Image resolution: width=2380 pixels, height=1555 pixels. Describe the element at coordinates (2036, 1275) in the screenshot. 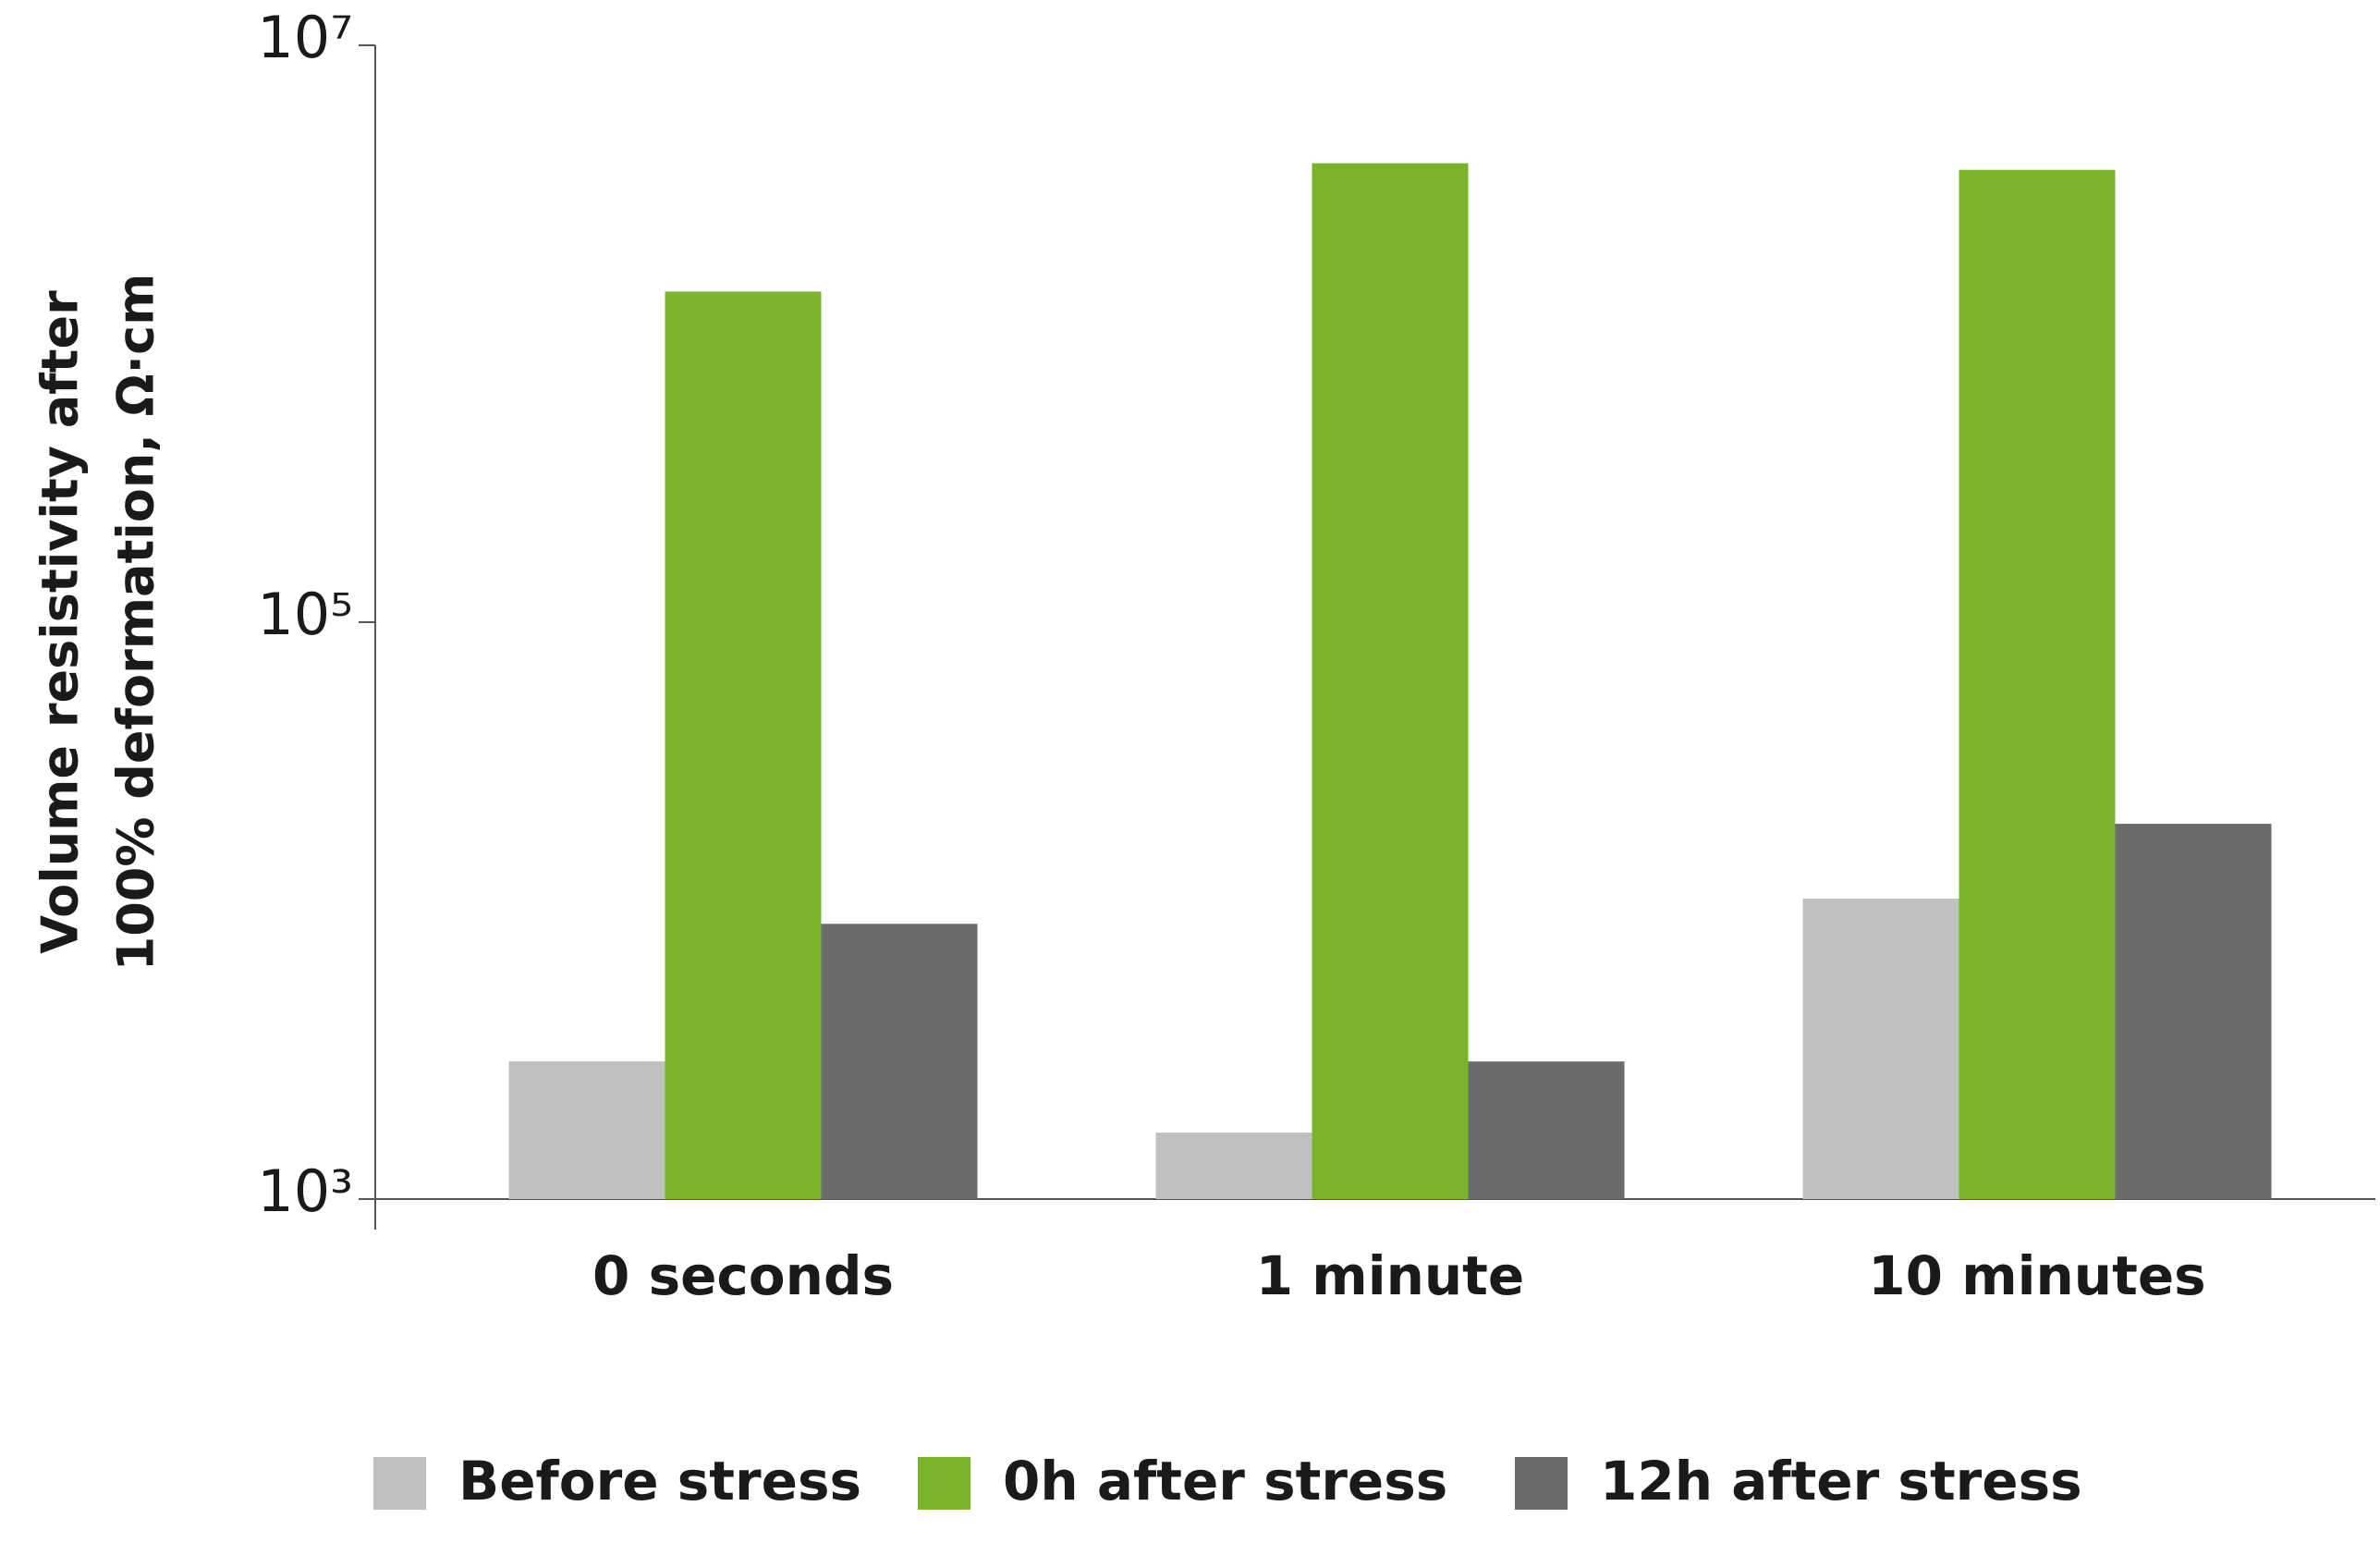

I see `x-tick-label: 10 minutes` at that location.